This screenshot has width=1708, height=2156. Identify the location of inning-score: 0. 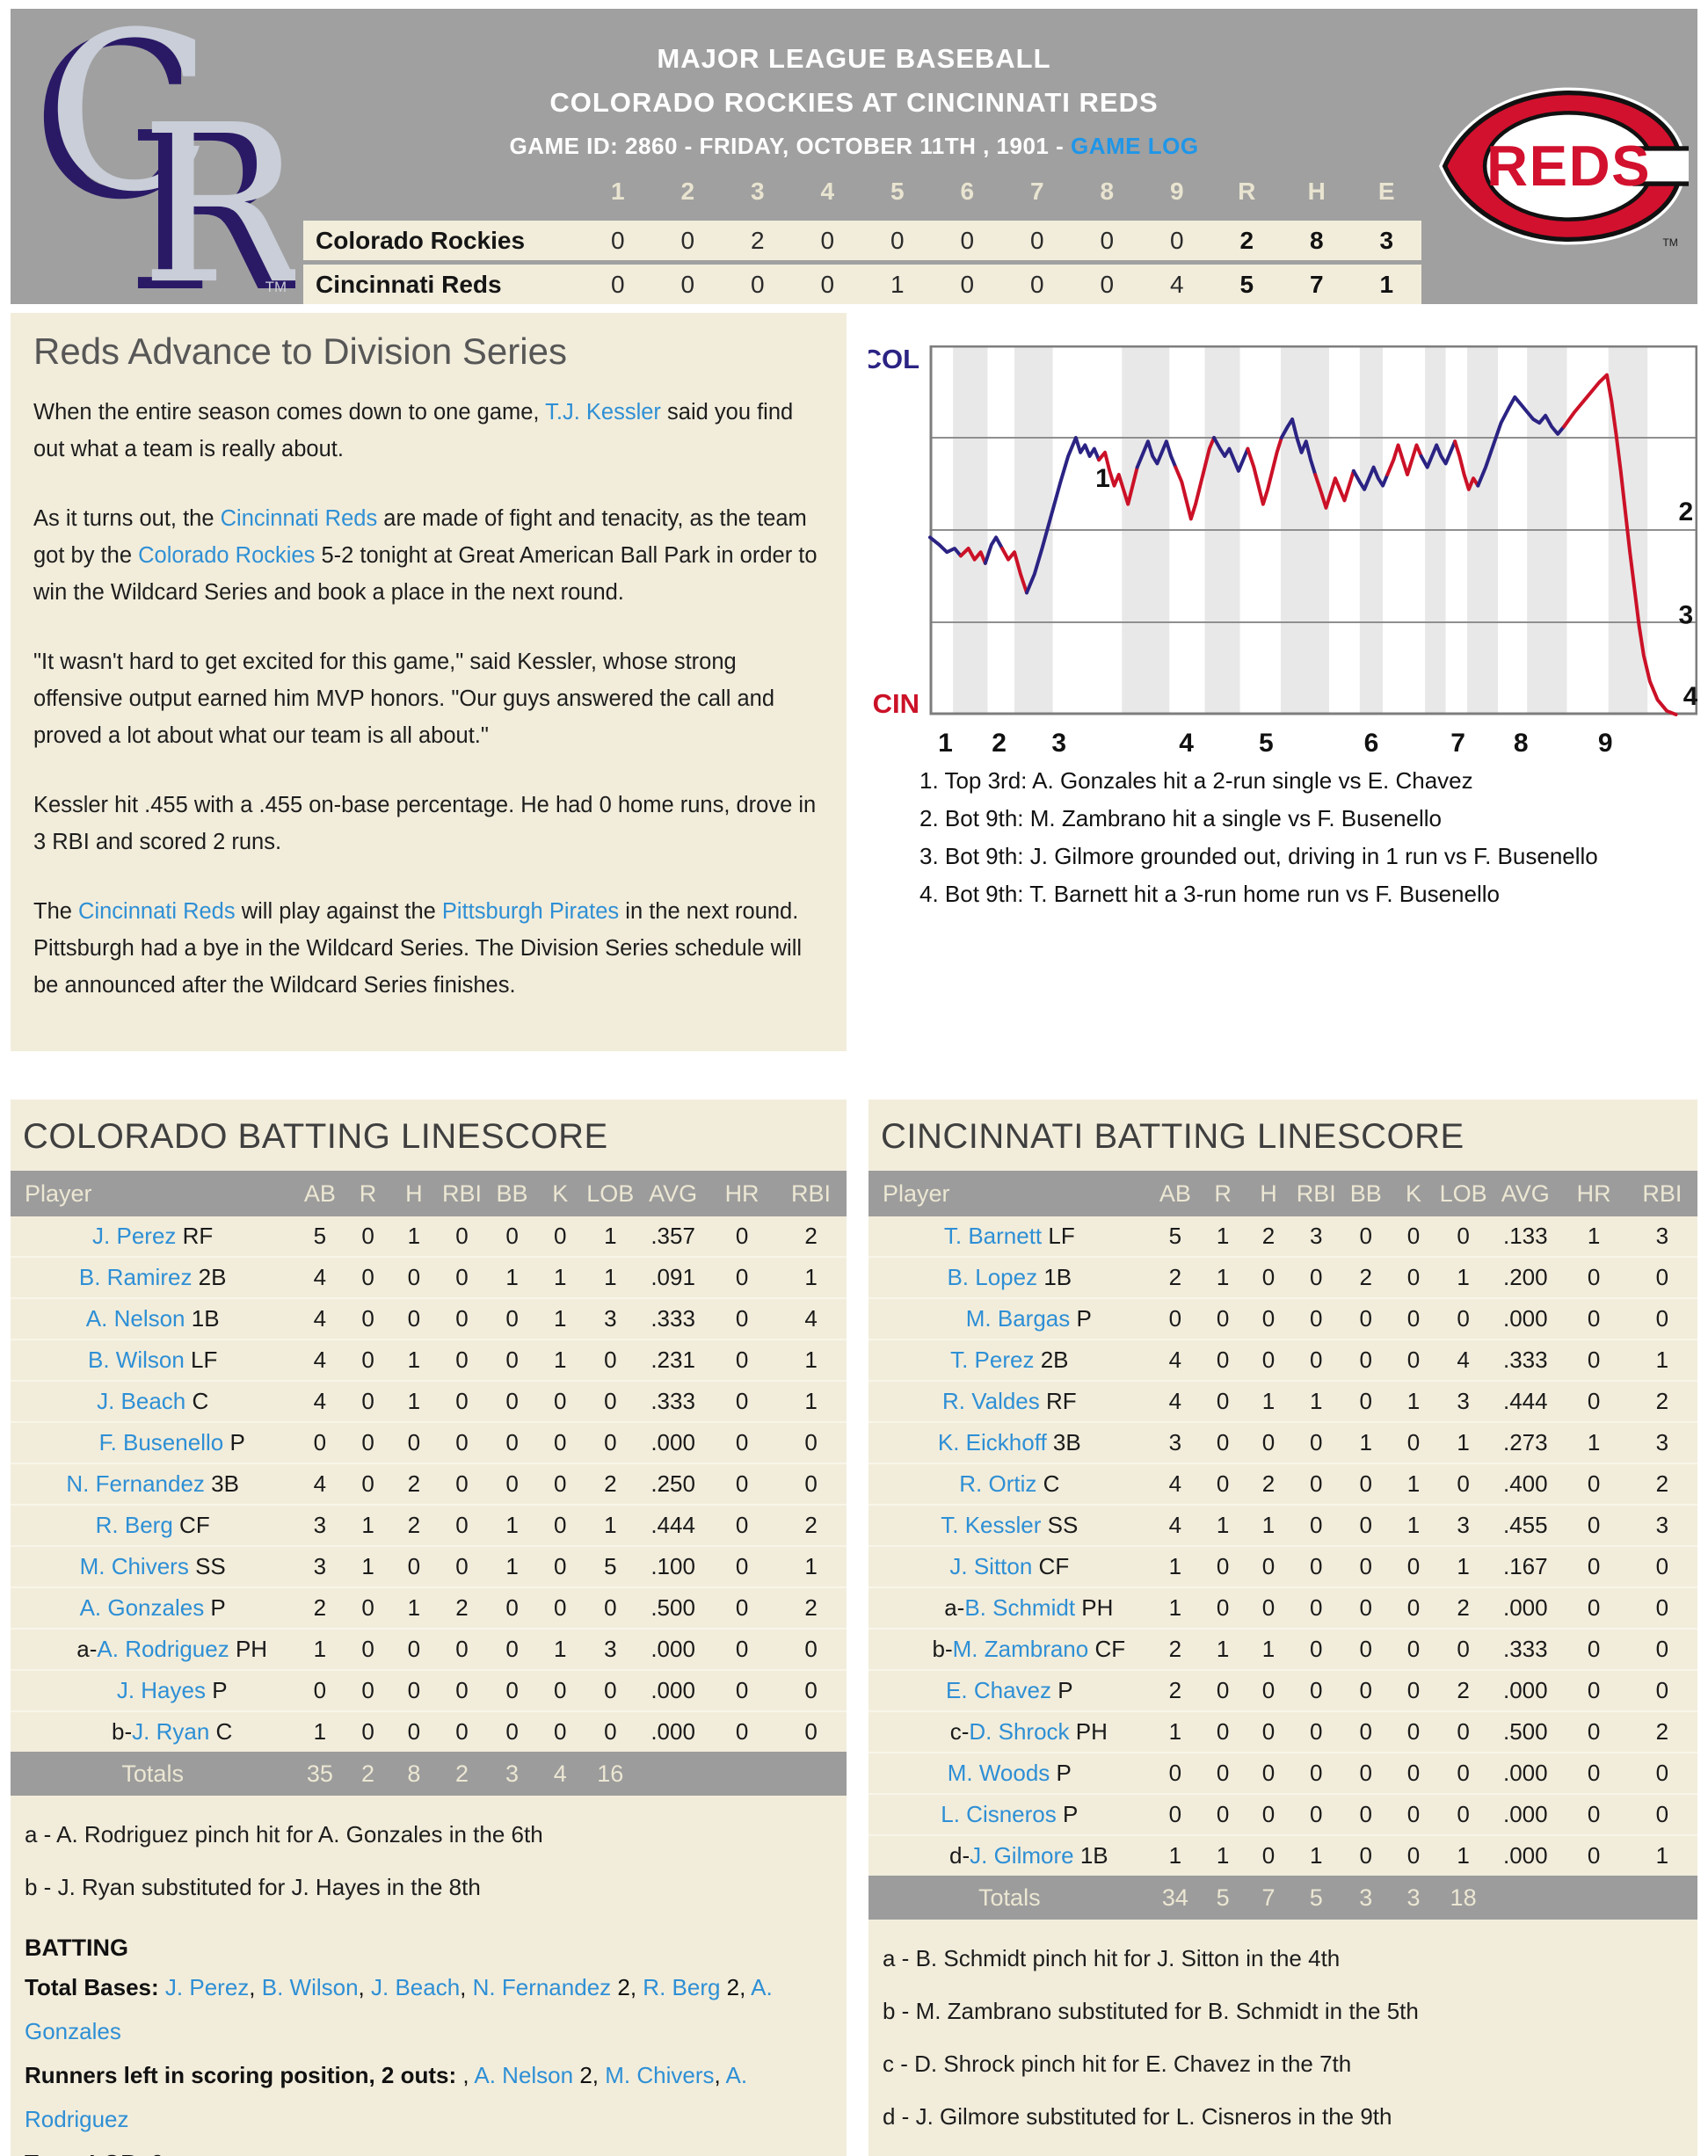
(688, 284).